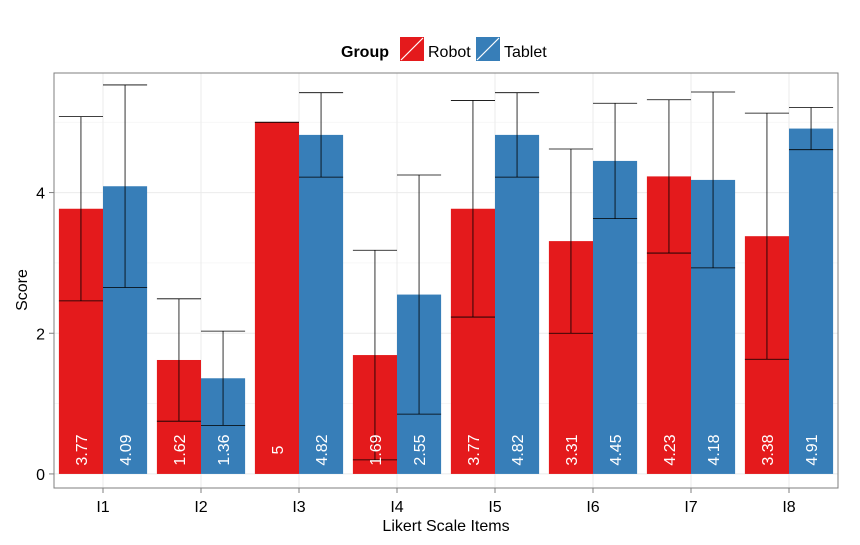 The height and width of the screenshot is (545, 860). What do you see at coordinates (445, 526) in the screenshot?
I see `x-axis-title: Likert Scale Items` at bounding box center [445, 526].